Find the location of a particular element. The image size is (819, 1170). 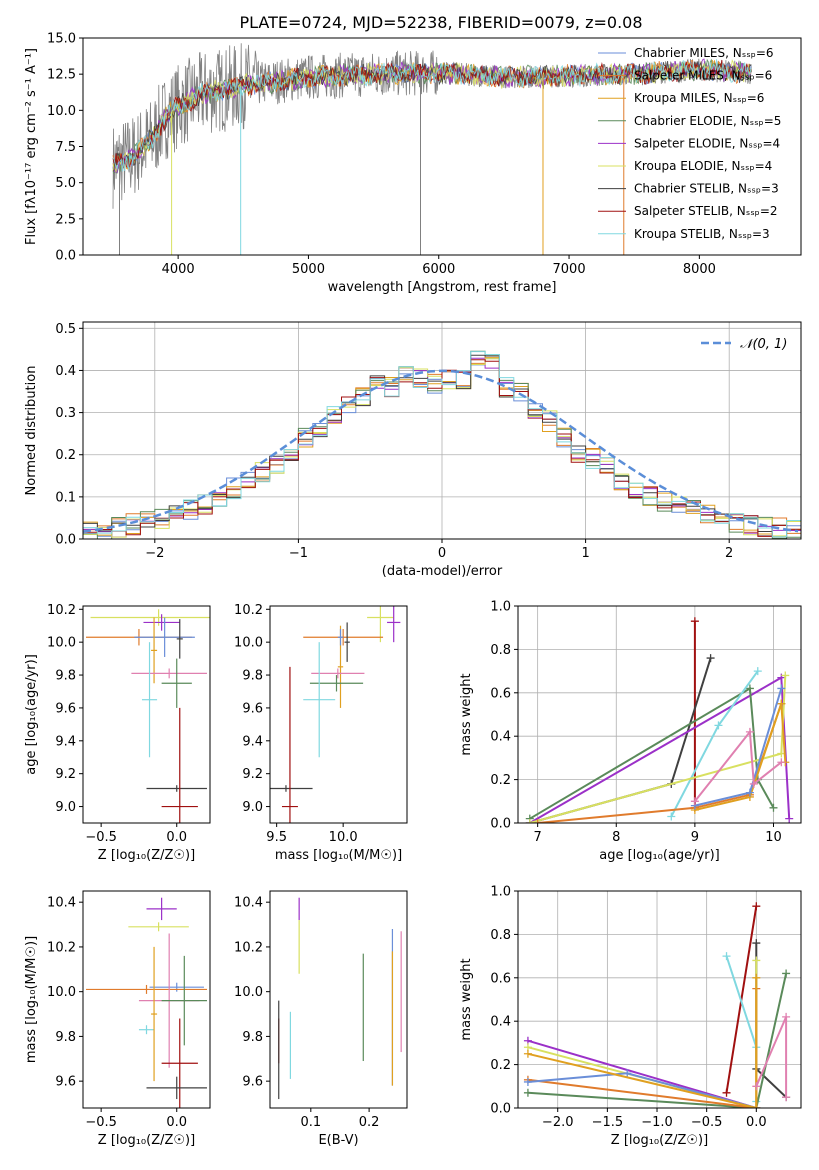

y-tick-label: 0.5 is located at coordinates (65, 329).